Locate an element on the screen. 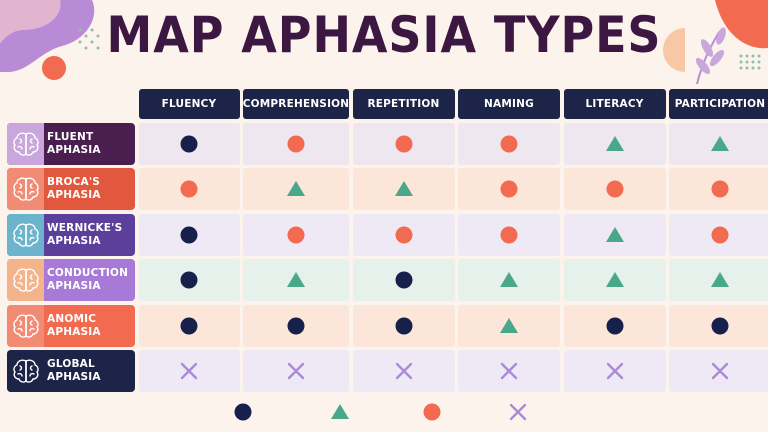 The height and width of the screenshot is (432, 768). row-label-text: GLOBAL APHASIA is located at coordinates (72, 371).